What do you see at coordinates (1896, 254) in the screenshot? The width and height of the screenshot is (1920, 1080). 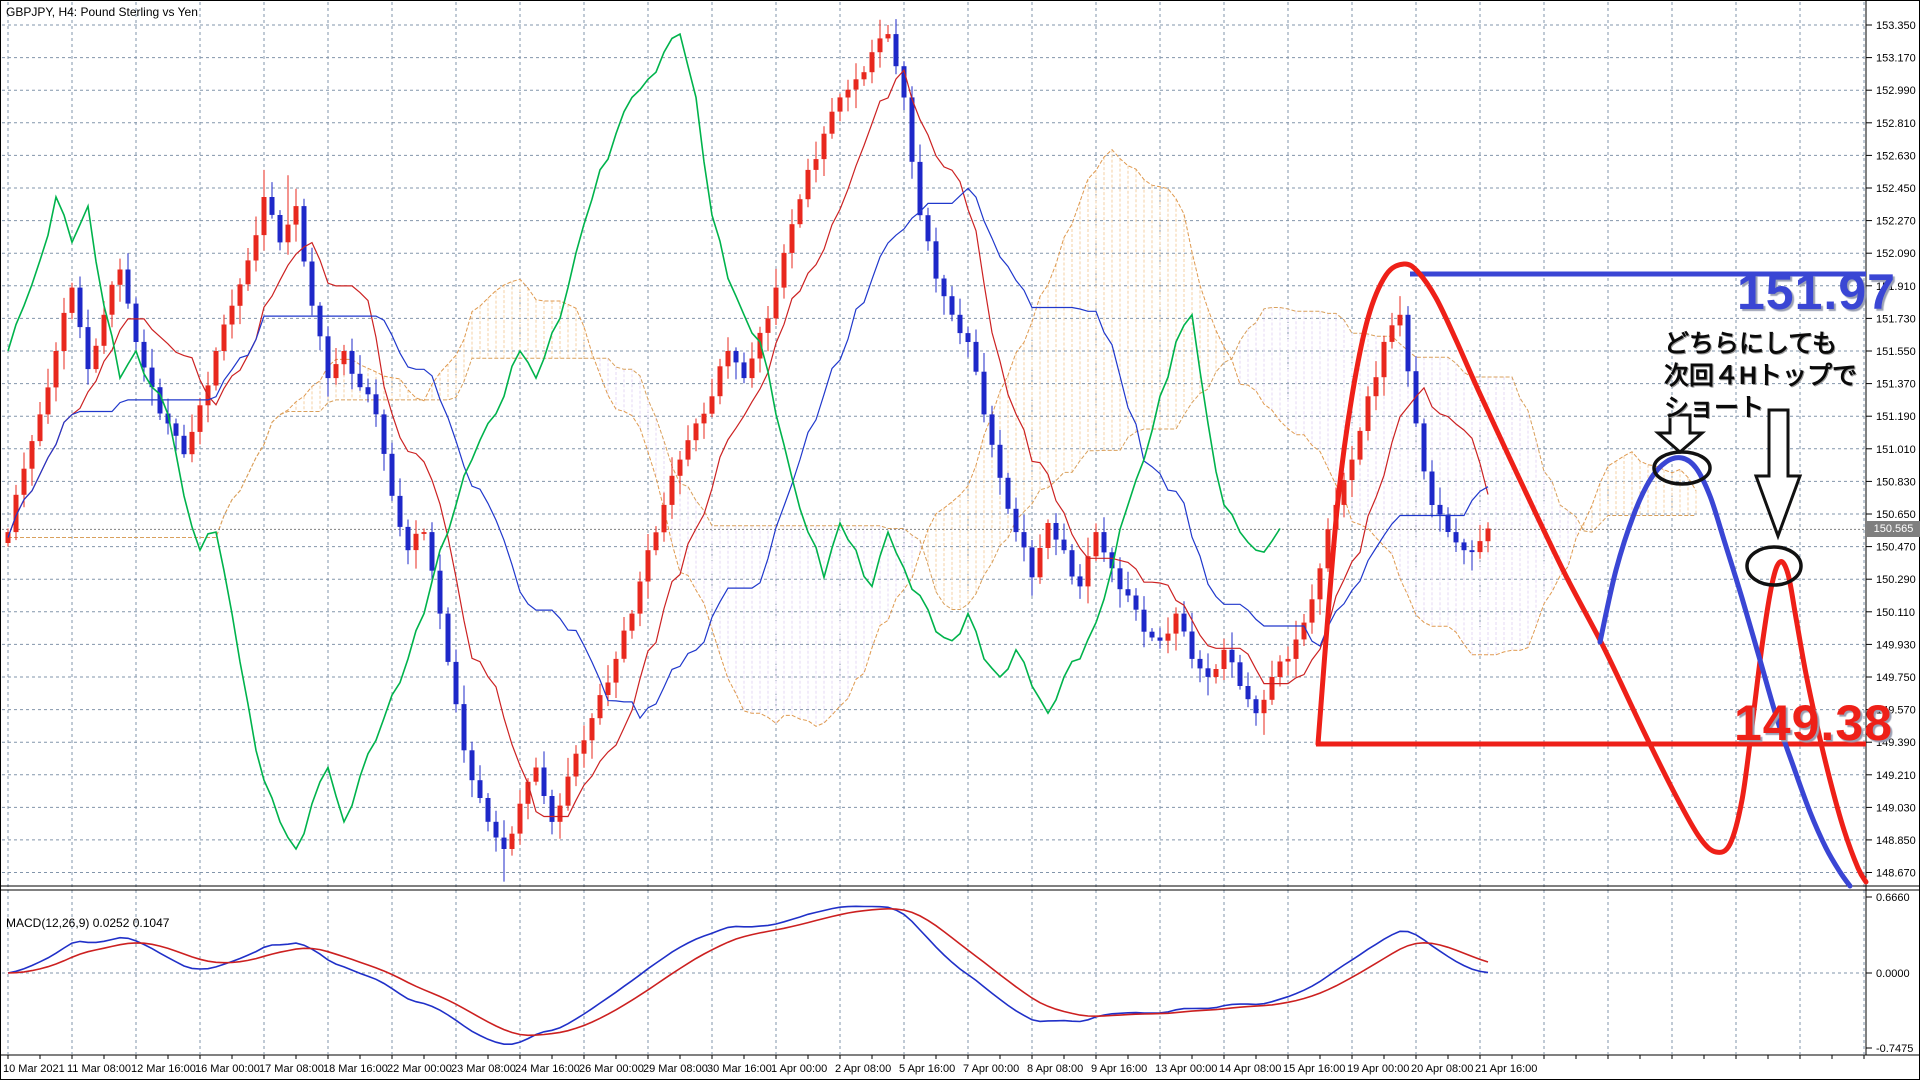 I see `price-tick-label: 152.090` at bounding box center [1896, 254].